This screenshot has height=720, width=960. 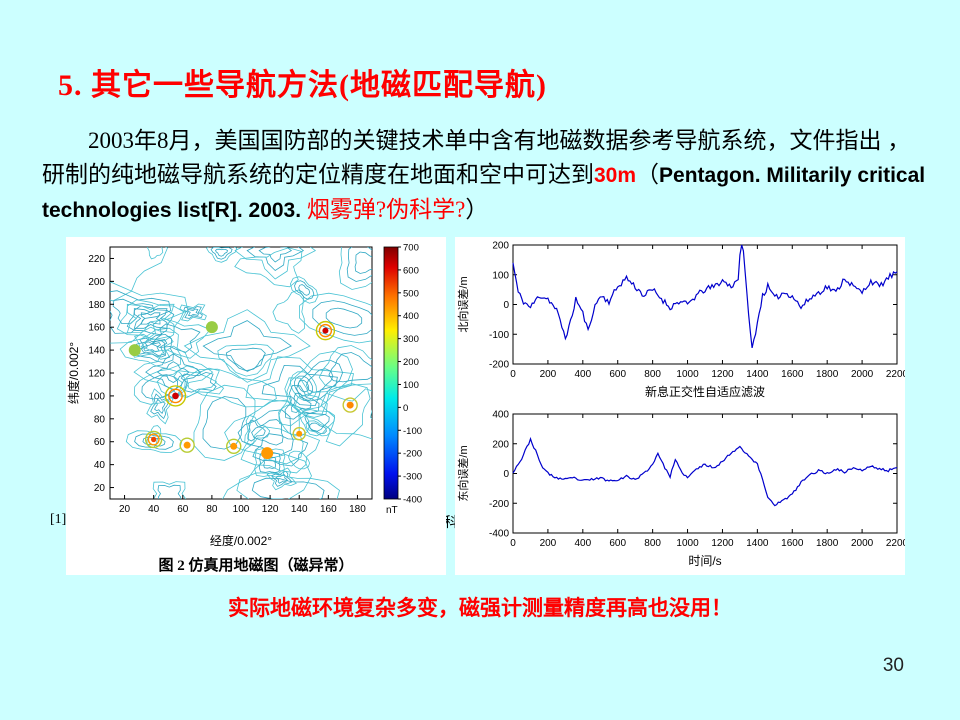 I want to click on slide-title: 5. 其它一些导航方法(地磁匹配导航), so click(x=302, y=85).